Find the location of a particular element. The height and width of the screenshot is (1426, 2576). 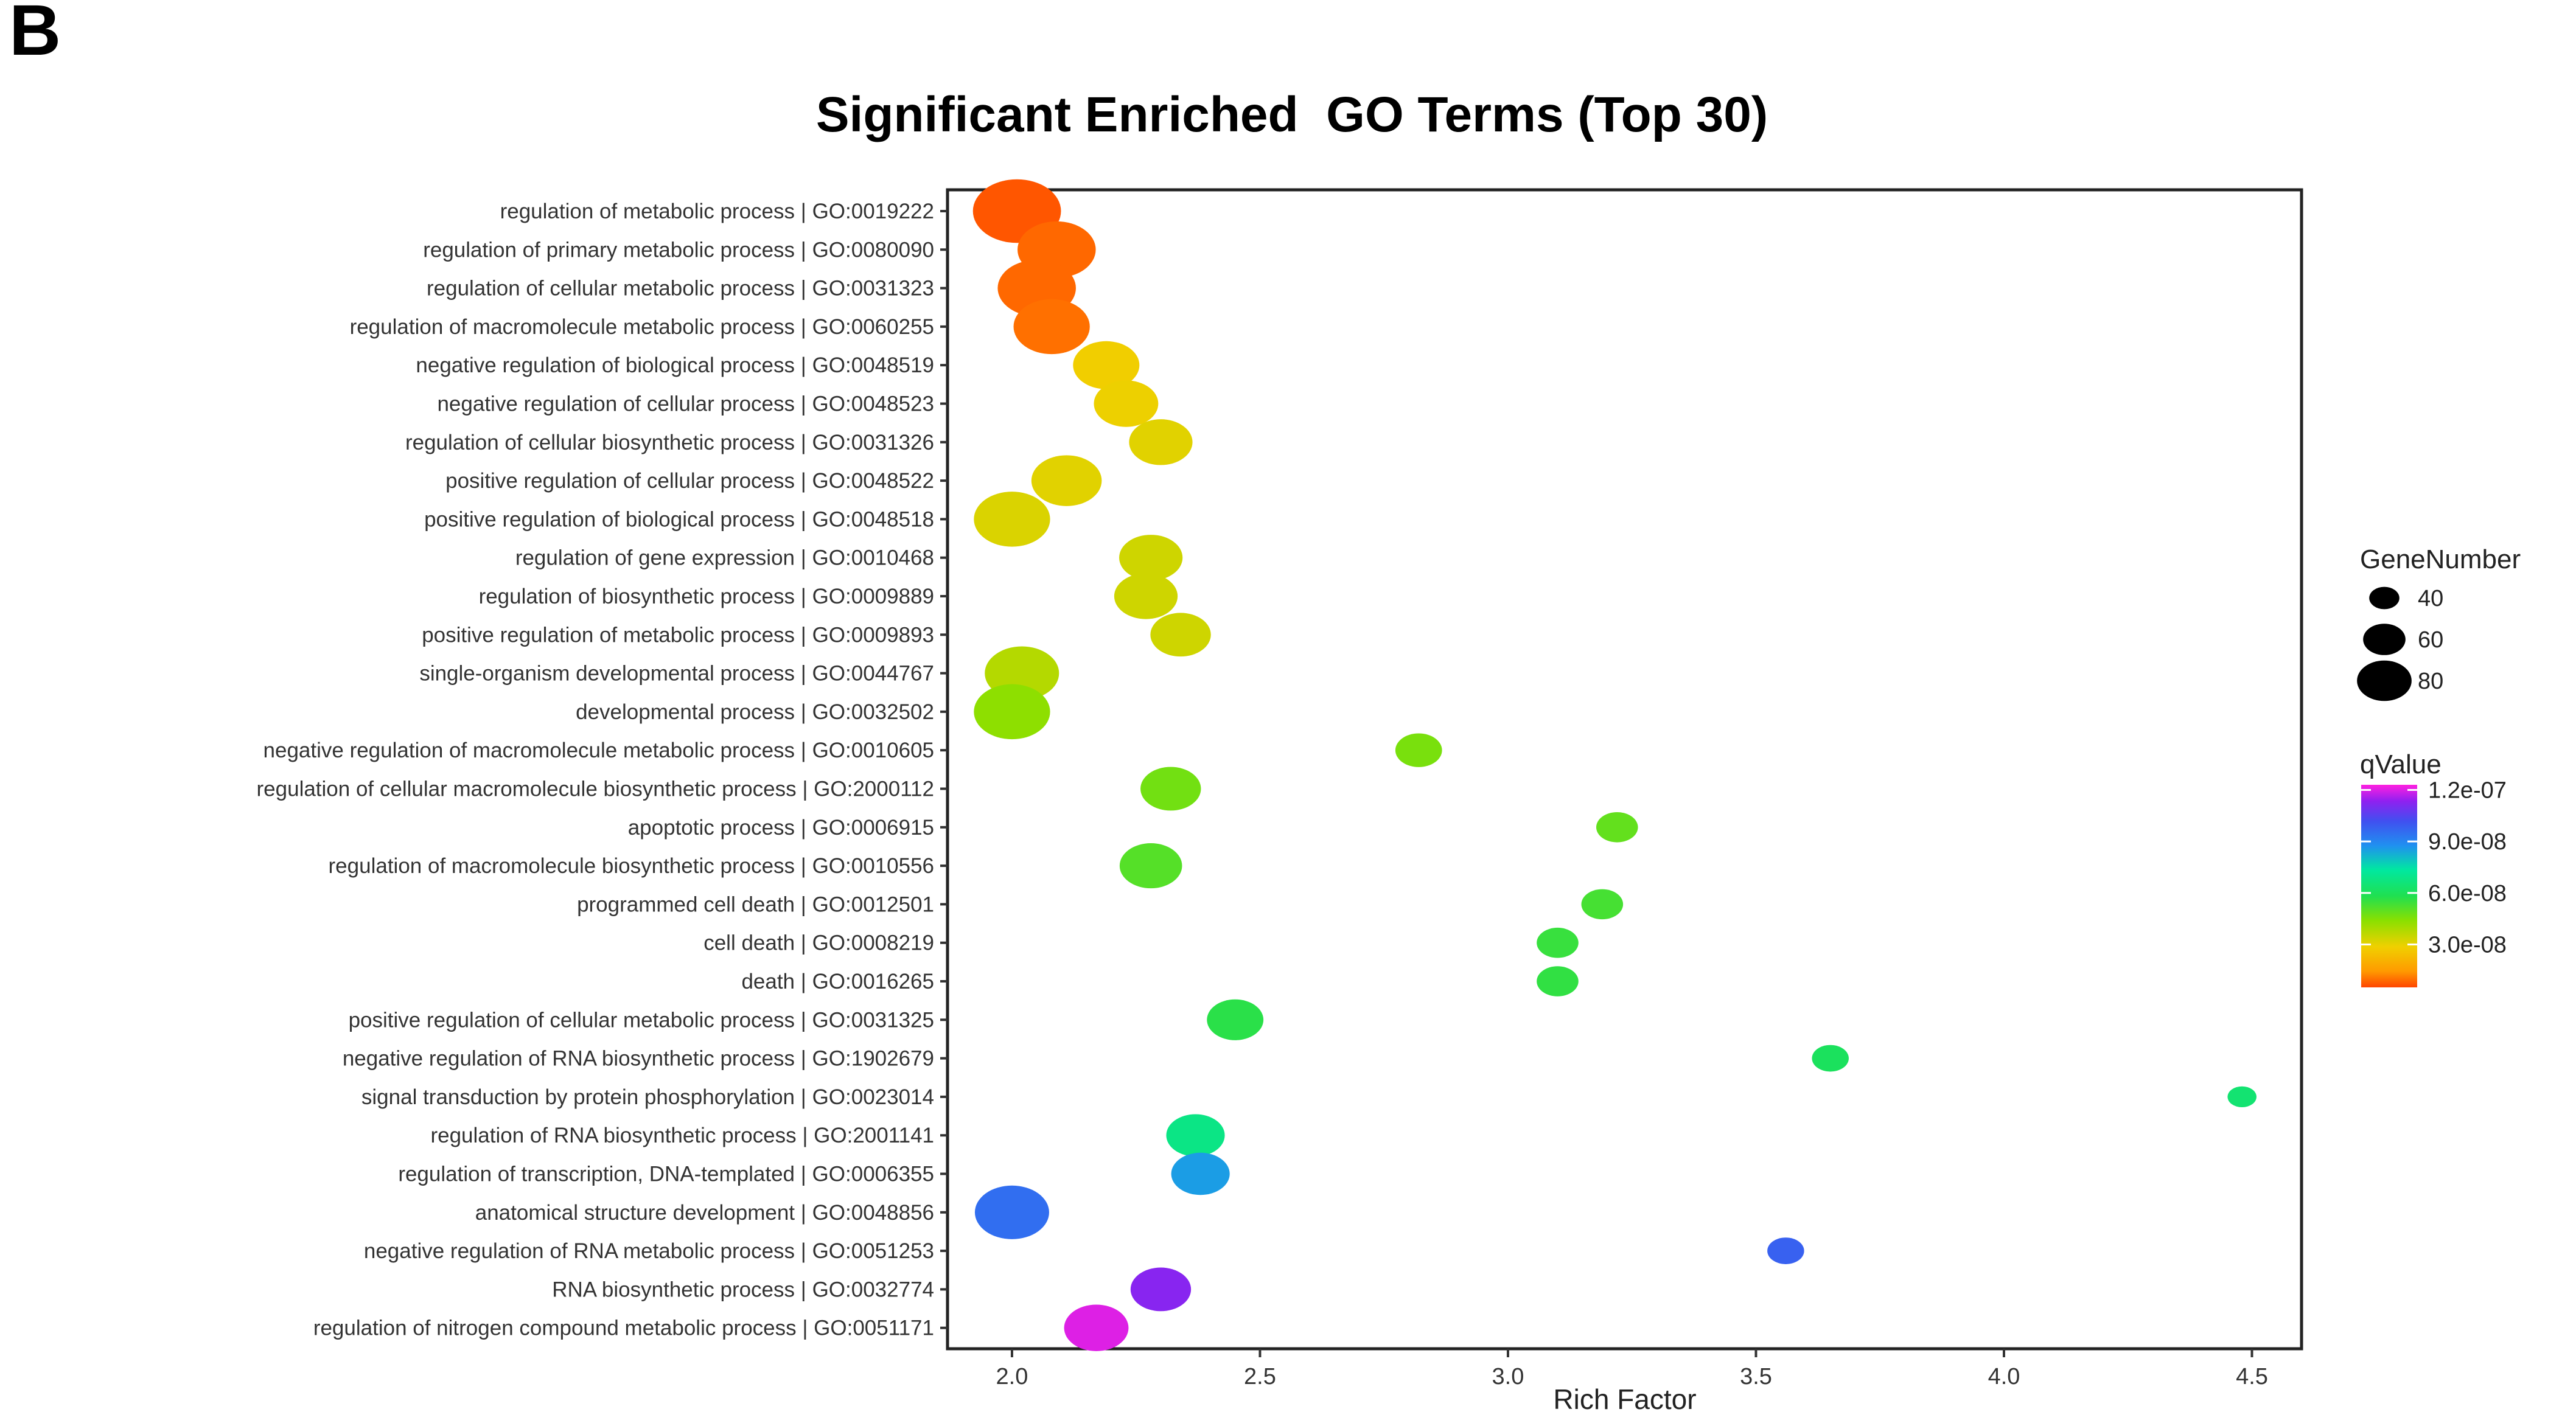

size-legend-title: GeneNumber is located at coordinates (2440, 559).